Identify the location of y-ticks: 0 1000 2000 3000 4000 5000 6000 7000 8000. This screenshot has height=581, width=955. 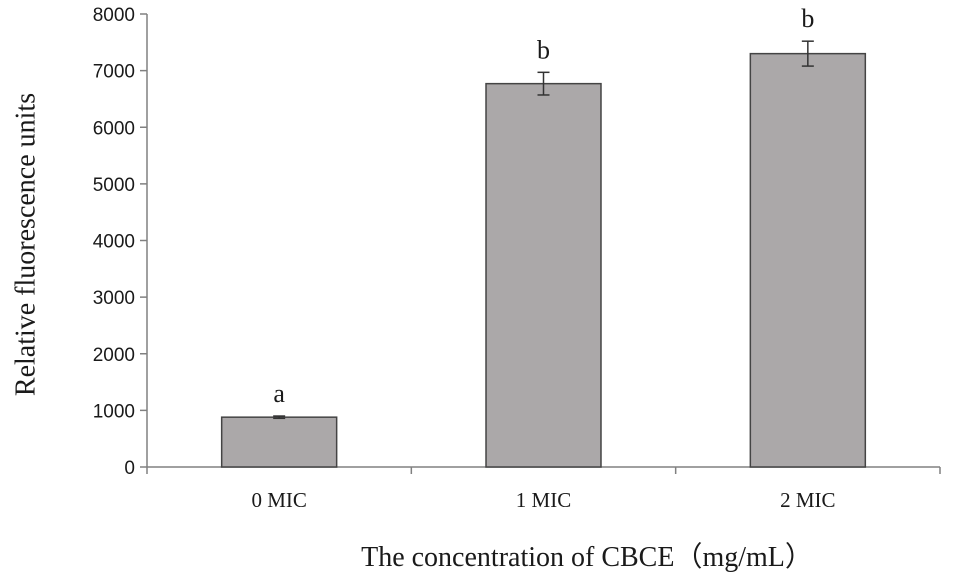
(120, 242).